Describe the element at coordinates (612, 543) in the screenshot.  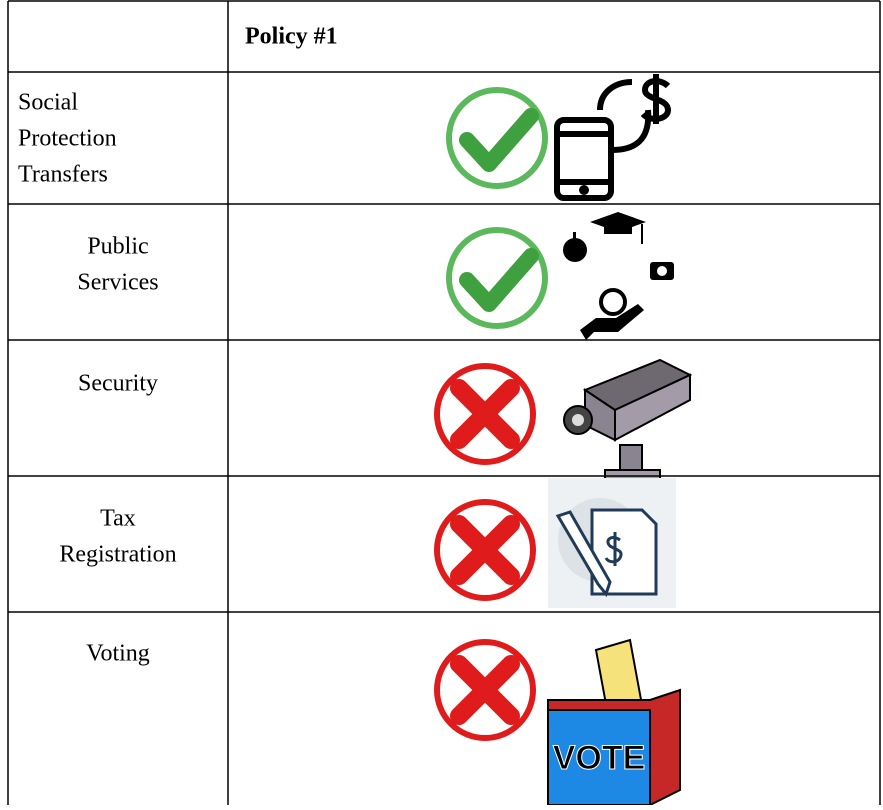
I see `document-icon` at that location.